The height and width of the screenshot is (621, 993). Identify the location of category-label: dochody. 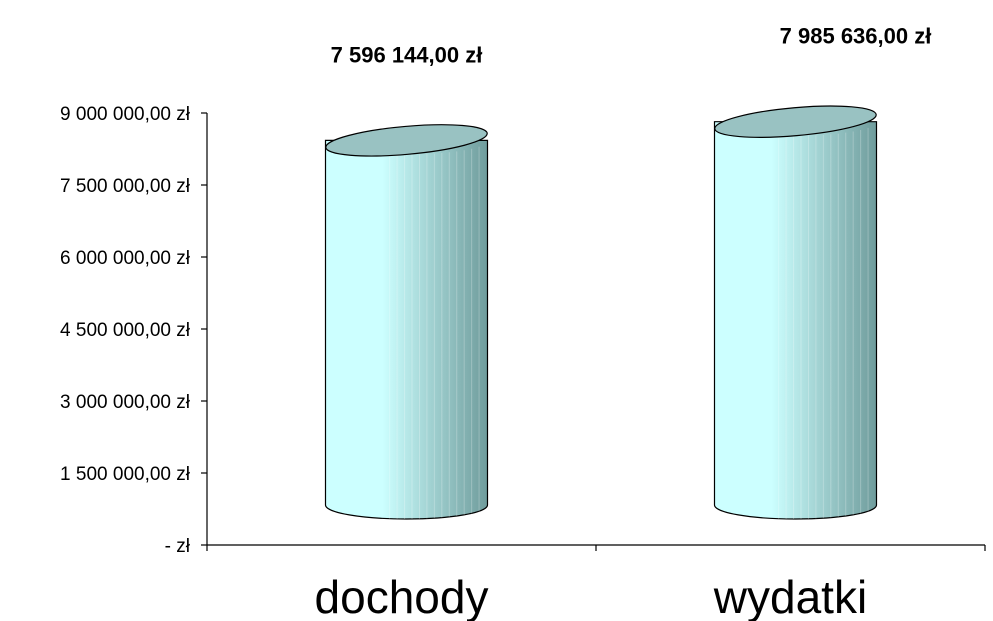
(402, 596).